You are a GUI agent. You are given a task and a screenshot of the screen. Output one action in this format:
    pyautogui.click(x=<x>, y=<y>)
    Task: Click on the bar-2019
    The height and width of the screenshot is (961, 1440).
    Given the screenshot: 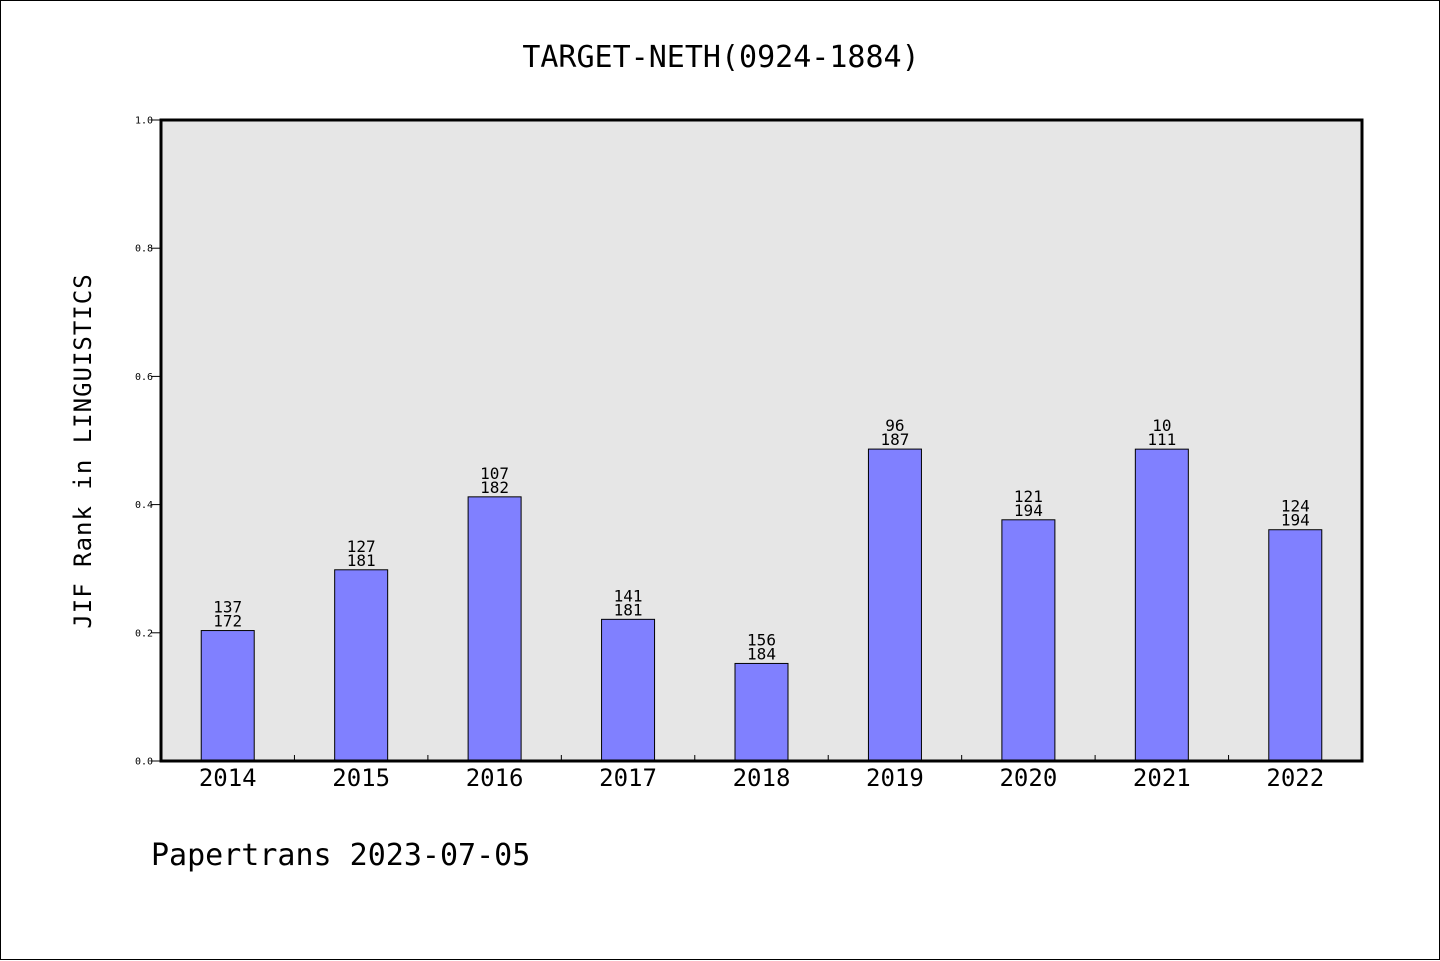 What is the action you would take?
    pyautogui.click(x=894, y=605)
    